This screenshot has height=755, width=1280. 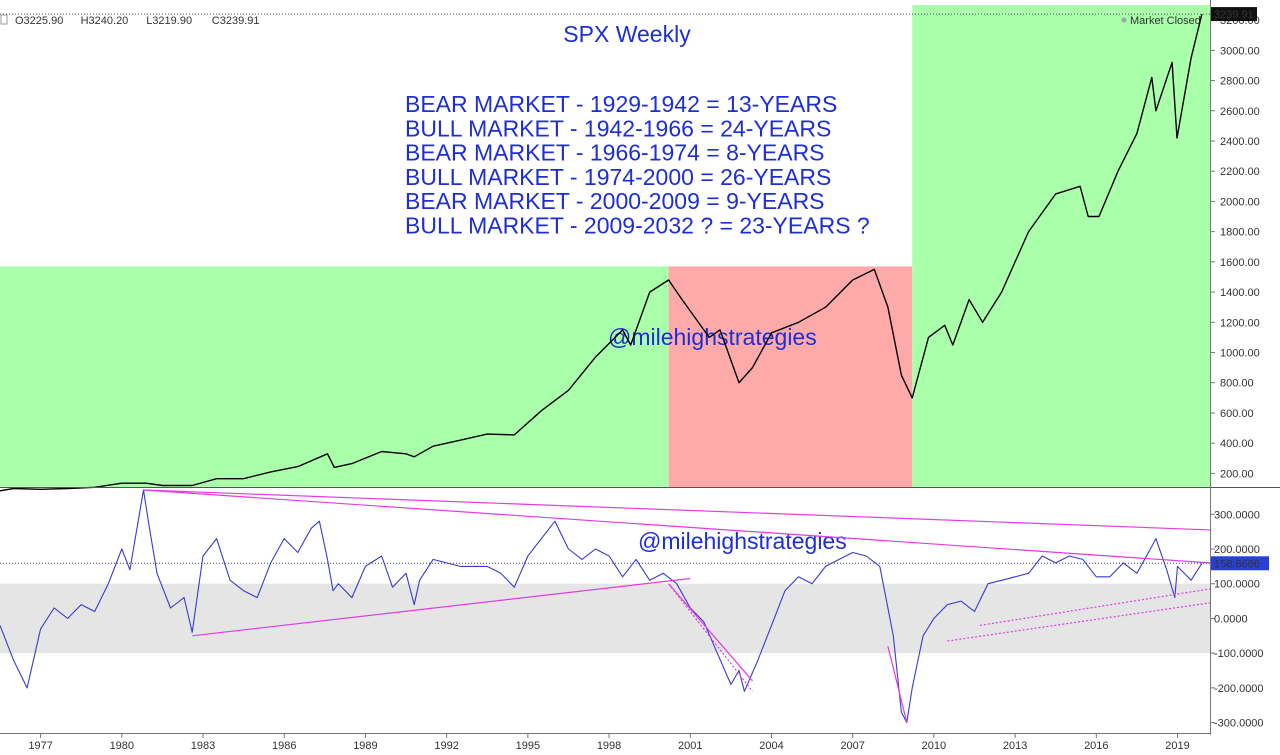 What do you see at coordinates (1124, 20) in the screenshot?
I see `market-status-dot-icon` at bounding box center [1124, 20].